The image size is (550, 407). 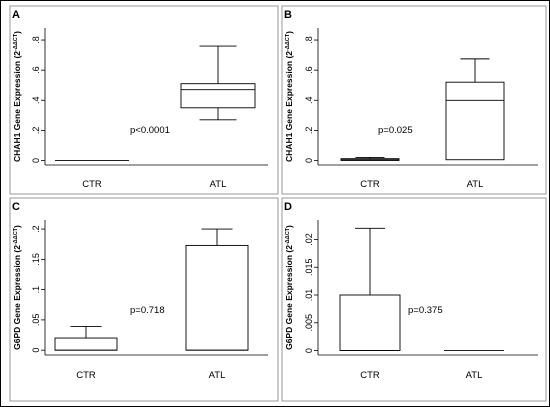 What do you see at coordinates (309, 295) in the screenshot?
I see `y-tick-label: .01` at bounding box center [309, 295].